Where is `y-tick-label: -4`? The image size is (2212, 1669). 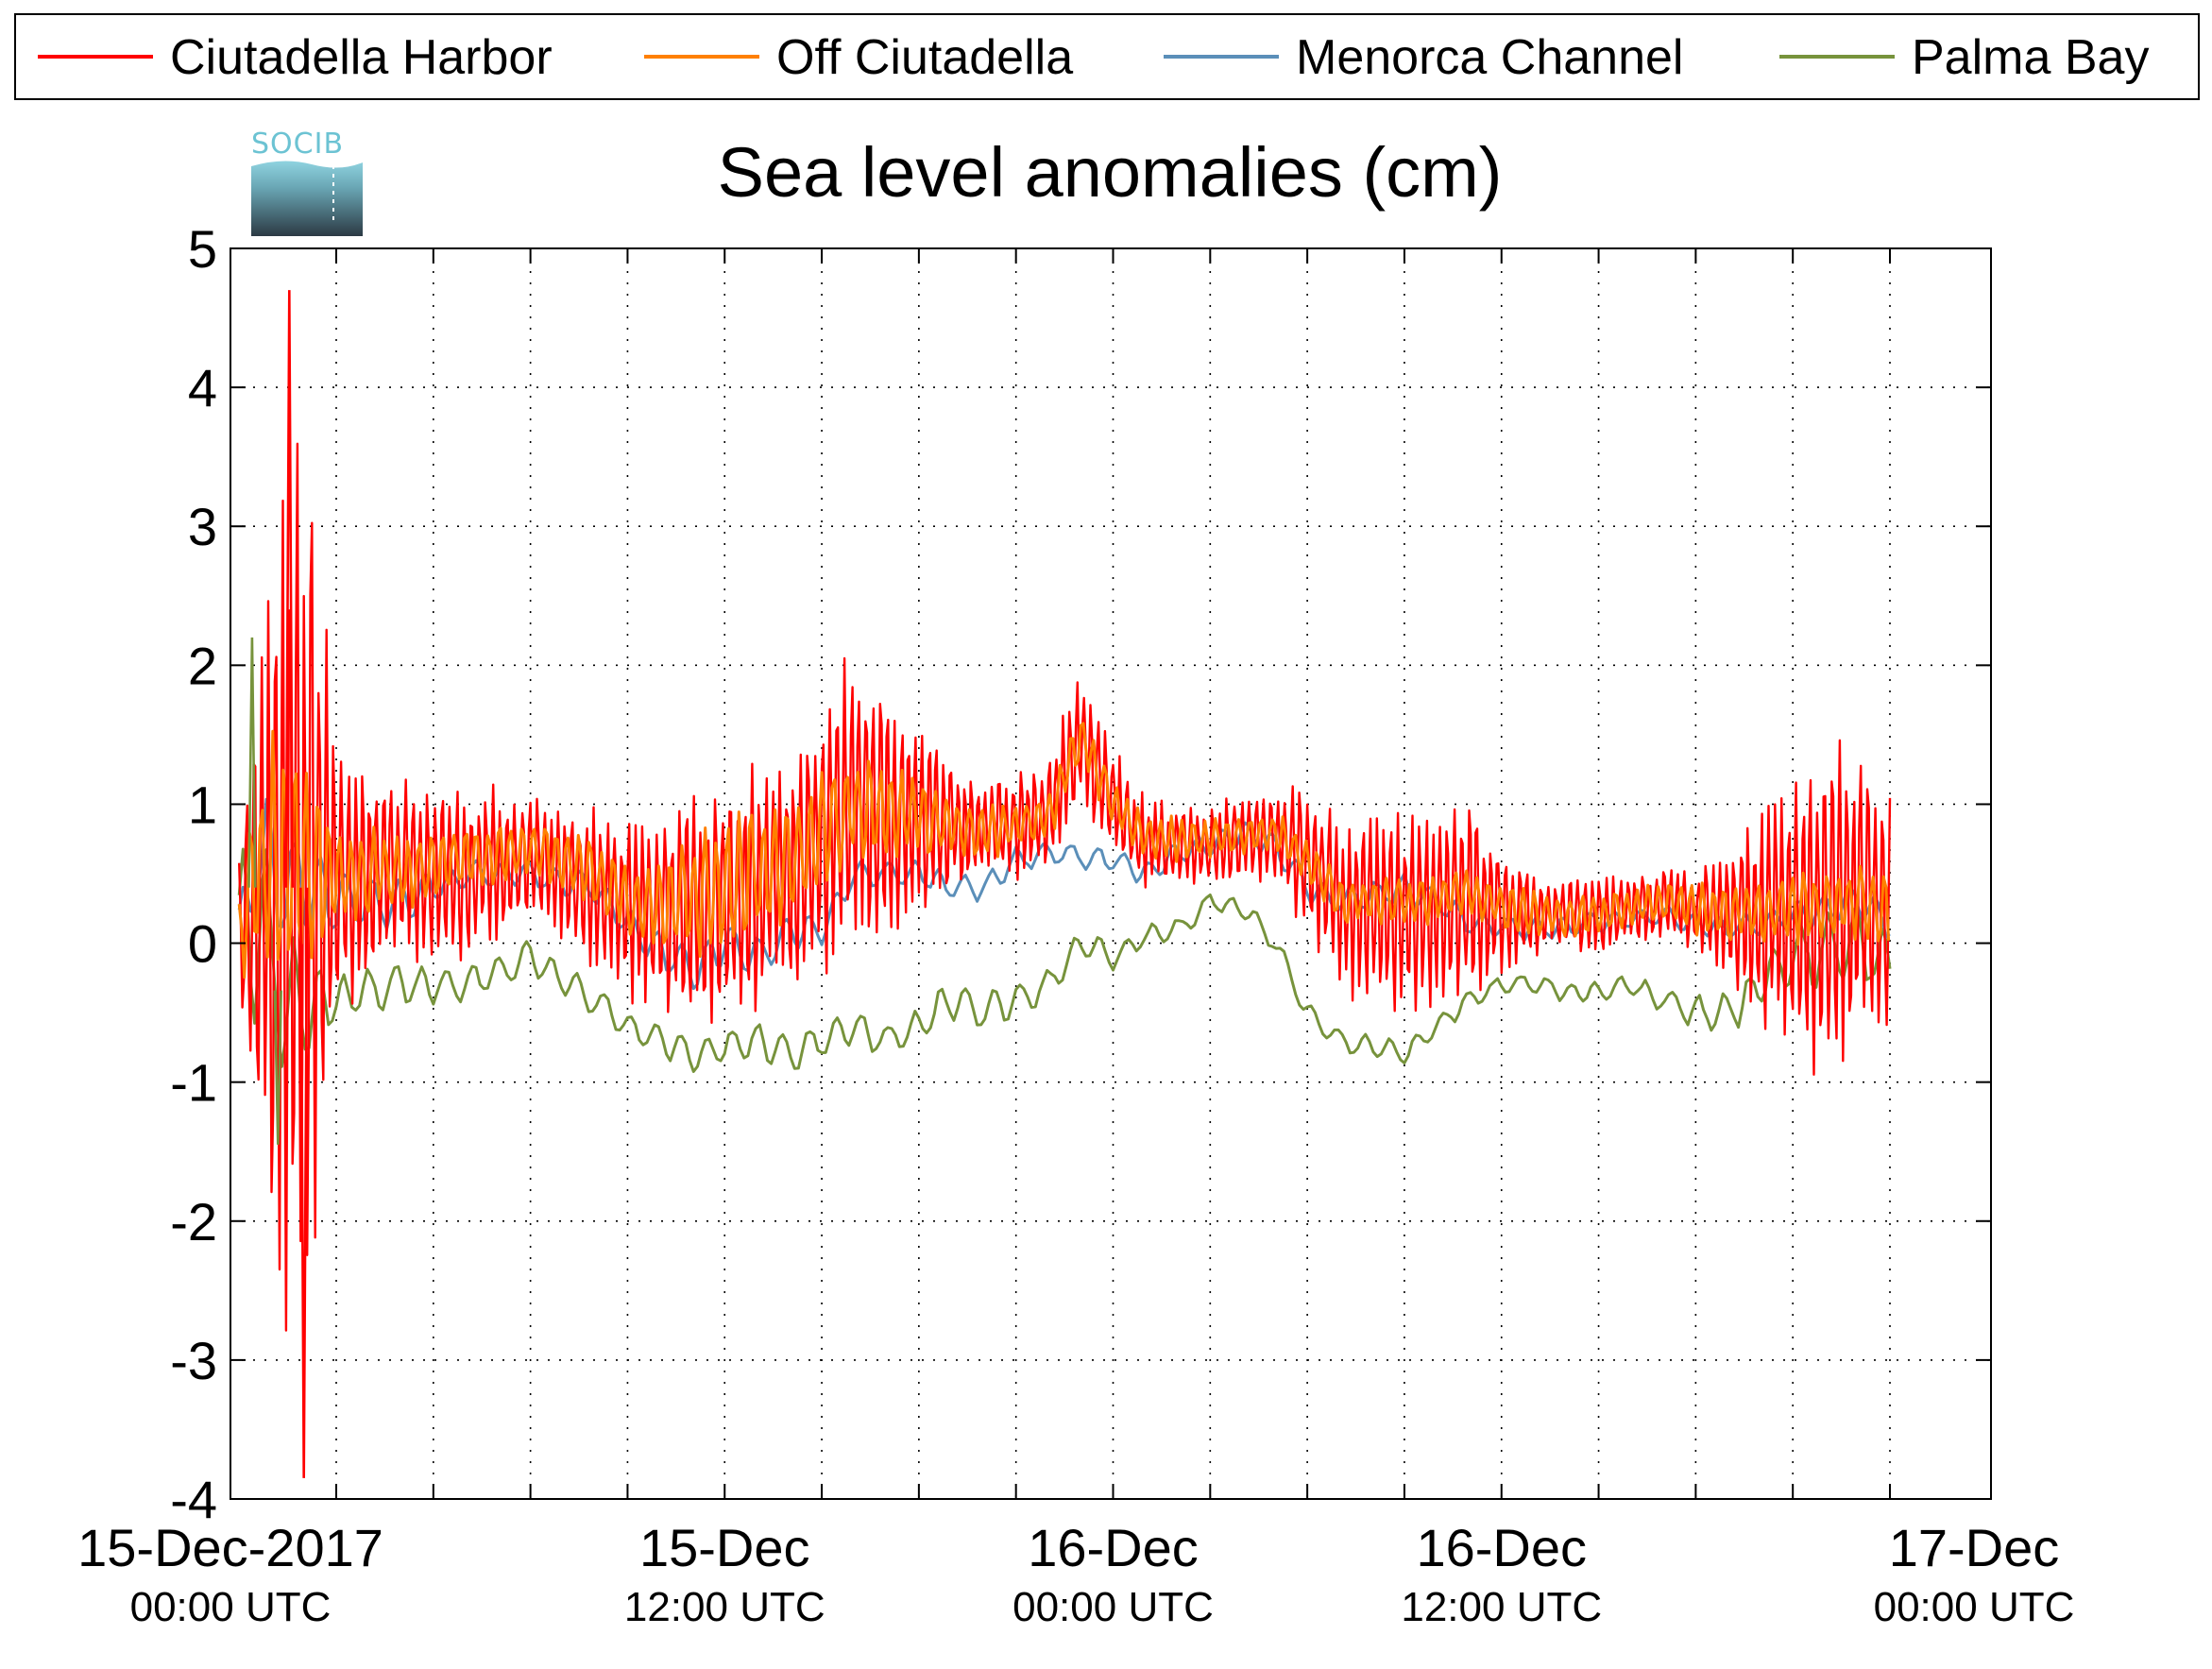 y-tick-label: -4 is located at coordinates (193, 1499).